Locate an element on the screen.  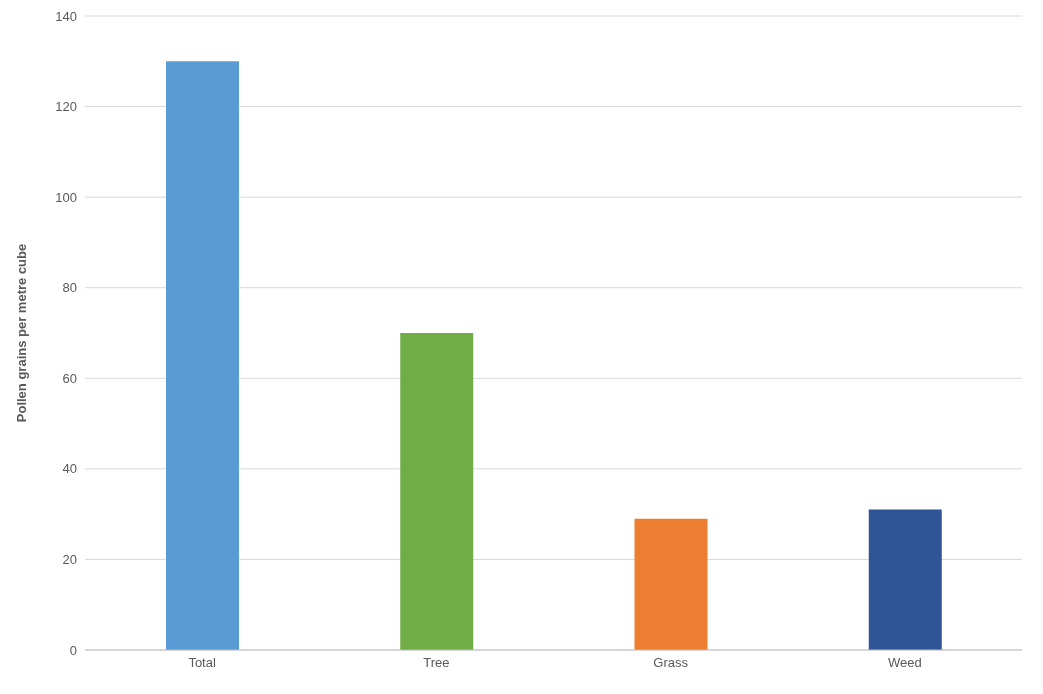
y-tick-label: 40 is located at coordinates (69, 469).